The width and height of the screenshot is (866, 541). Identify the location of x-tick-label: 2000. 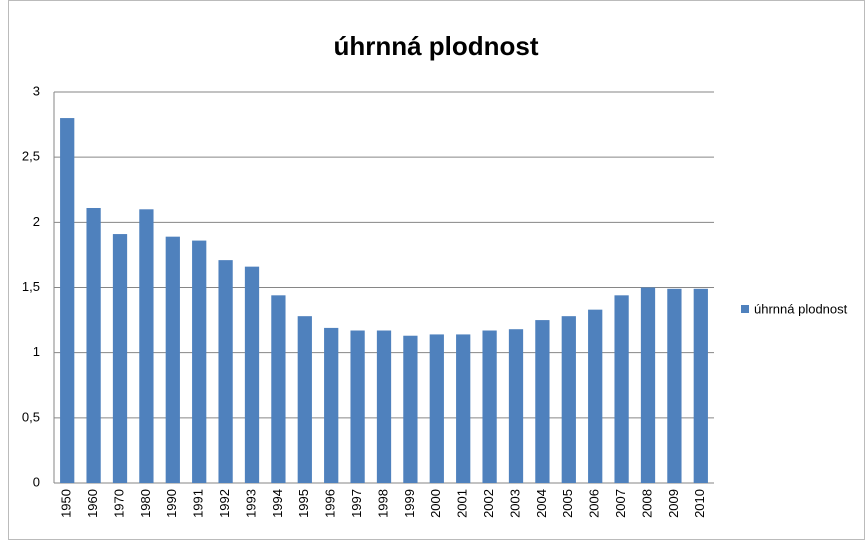
(435, 503).